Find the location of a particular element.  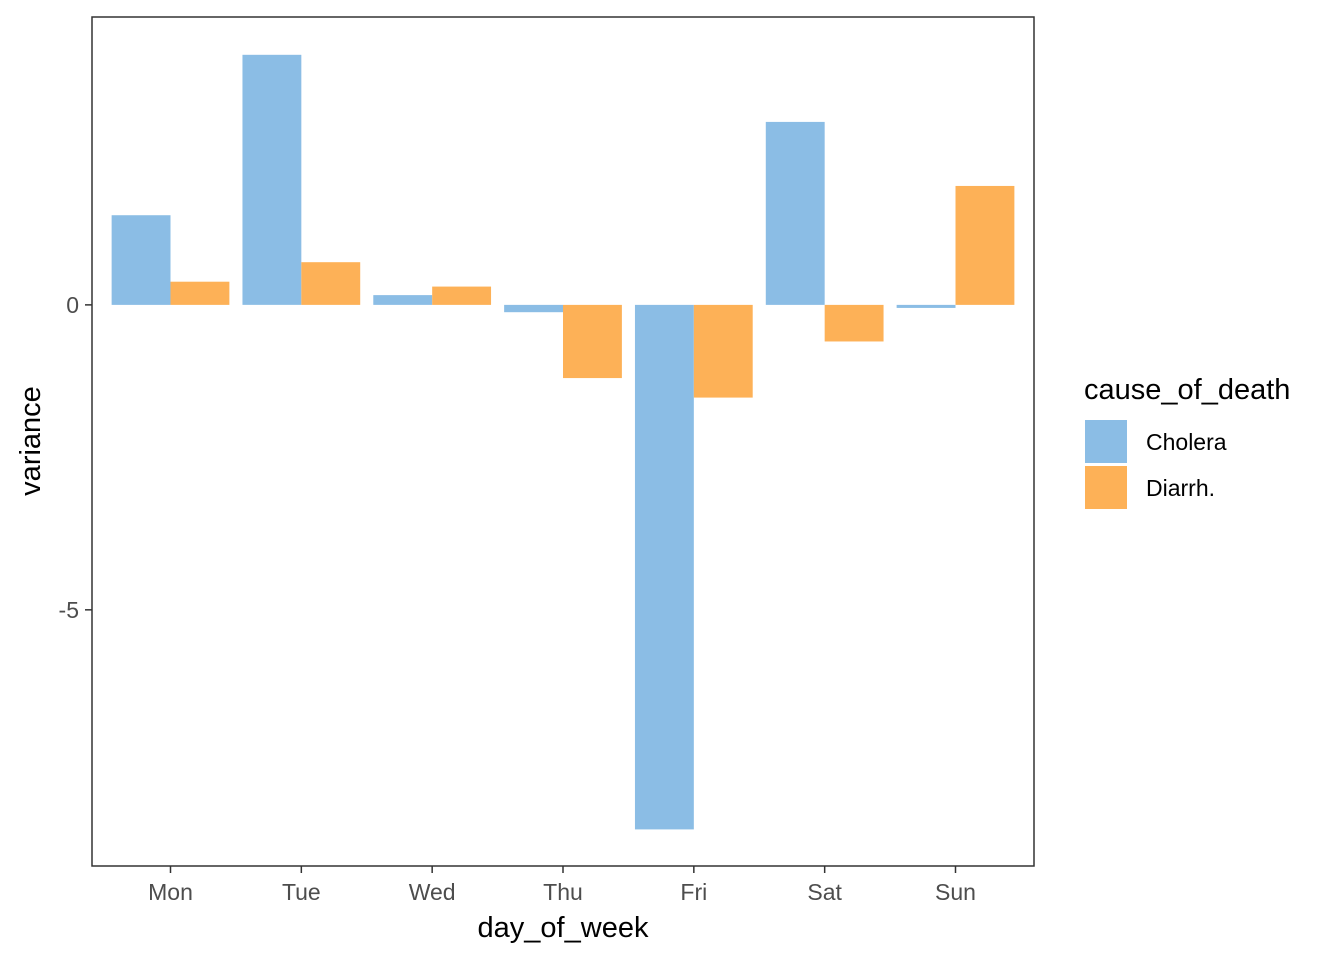

legend-label-diarrh: Diarrh. is located at coordinates (1180, 488).